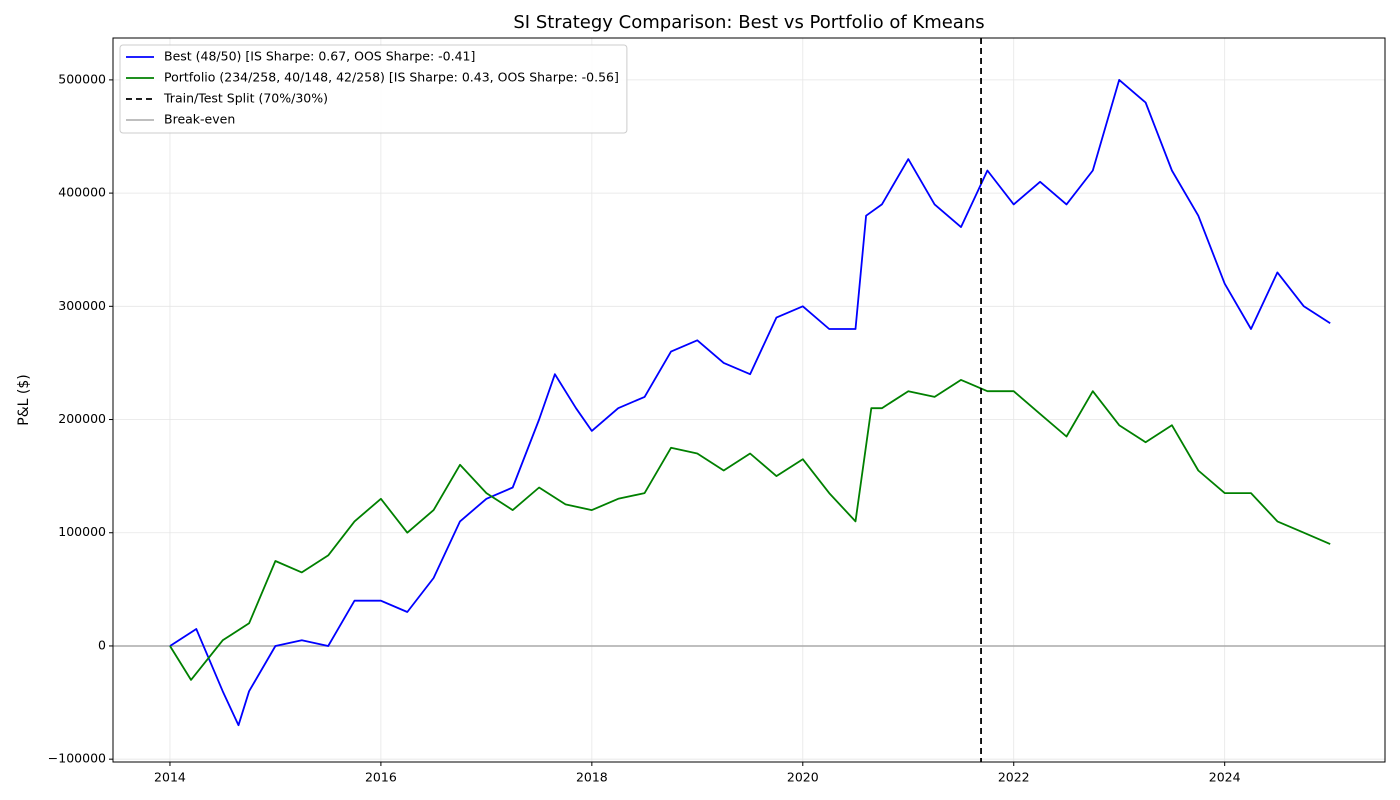 Image resolution: width=1400 pixels, height=800 pixels. What do you see at coordinates (592, 777) in the screenshot?
I see `x-tick-label: 2018` at bounding box center [592, 777].